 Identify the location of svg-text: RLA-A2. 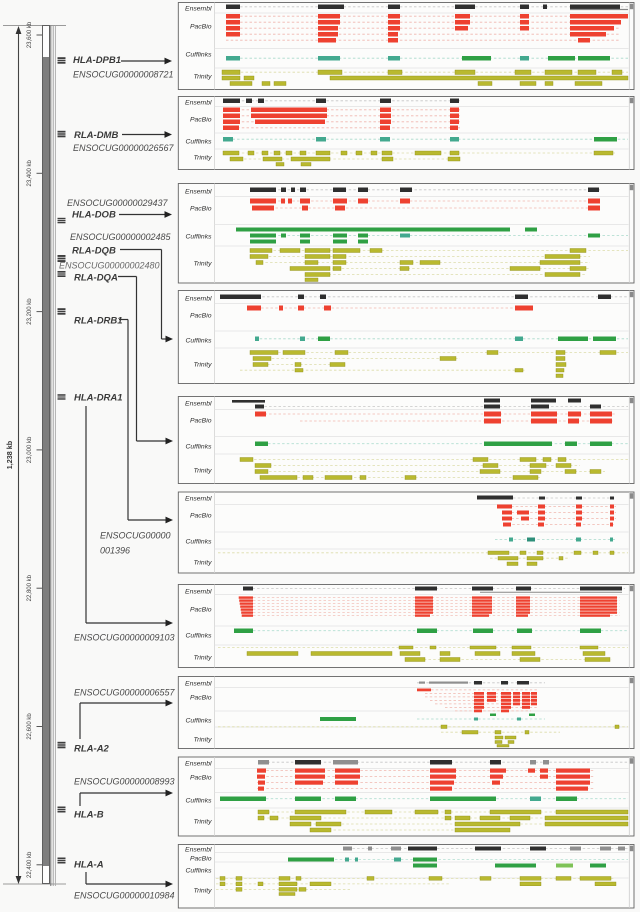
(92, 749).